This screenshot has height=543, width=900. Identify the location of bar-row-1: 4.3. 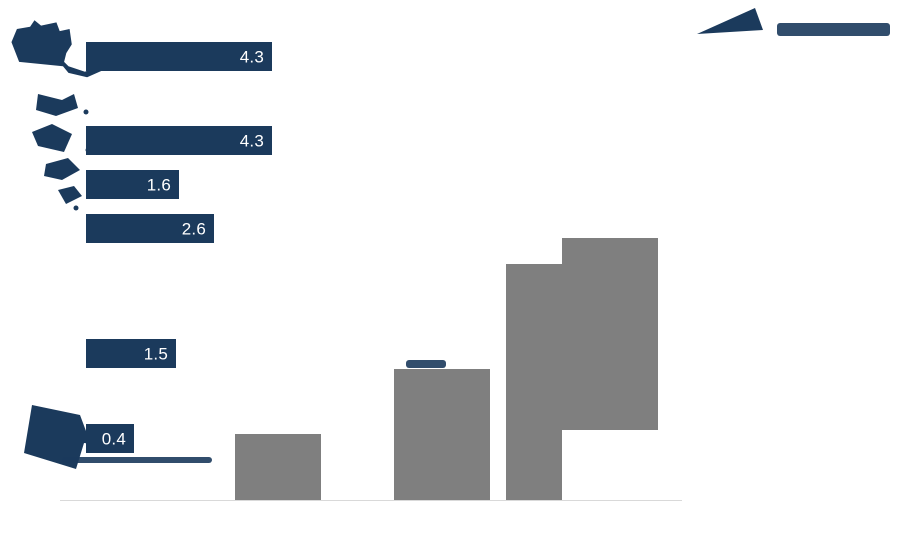
(179, 56).